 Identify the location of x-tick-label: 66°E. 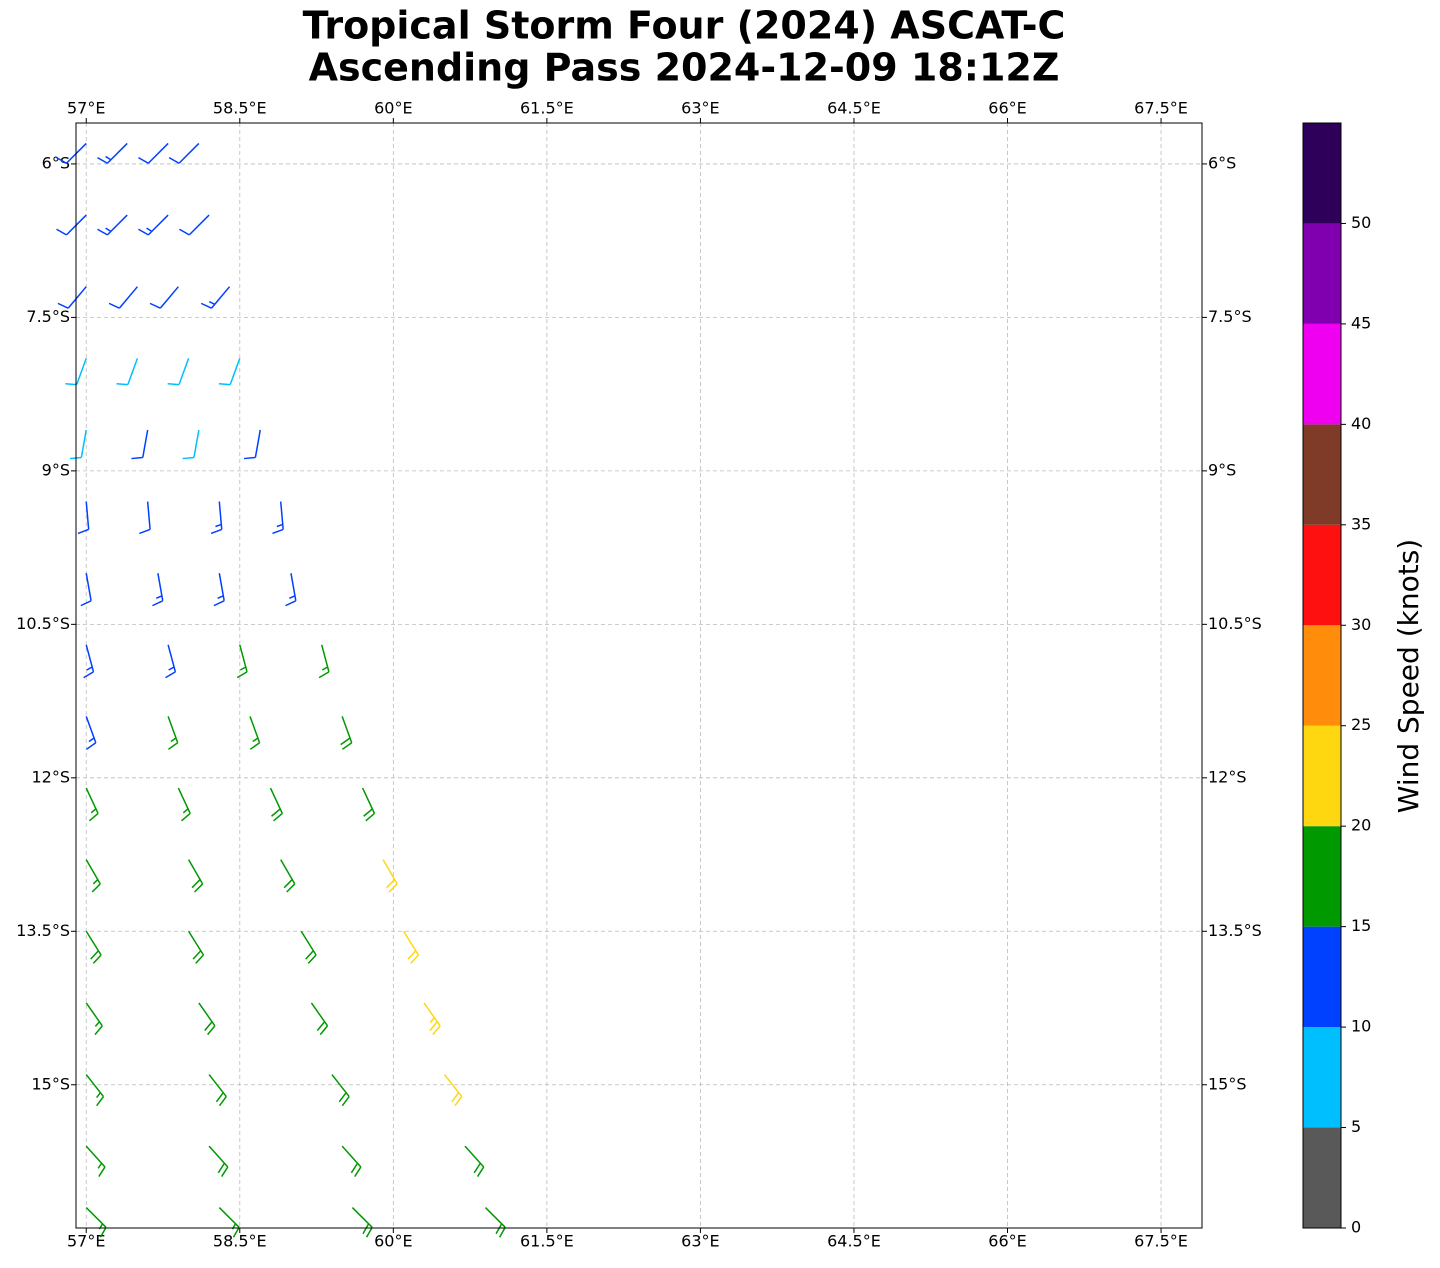
(1007, 108).